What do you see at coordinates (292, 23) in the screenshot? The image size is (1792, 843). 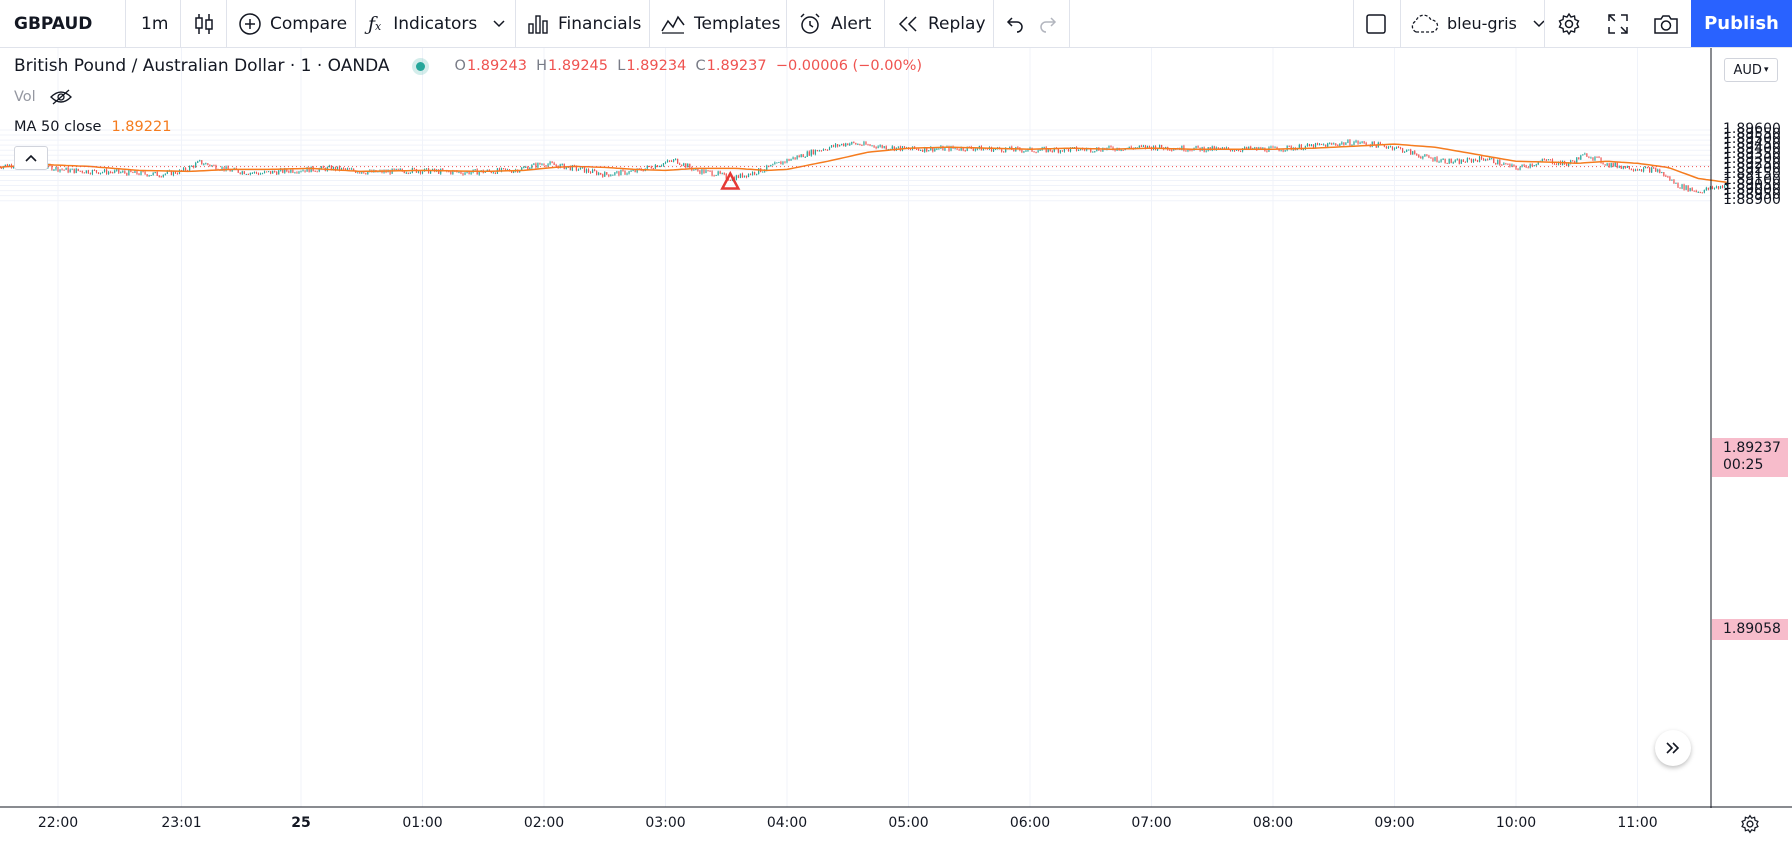 I see `compare-button: Compare` at bounding box center [292, 23].